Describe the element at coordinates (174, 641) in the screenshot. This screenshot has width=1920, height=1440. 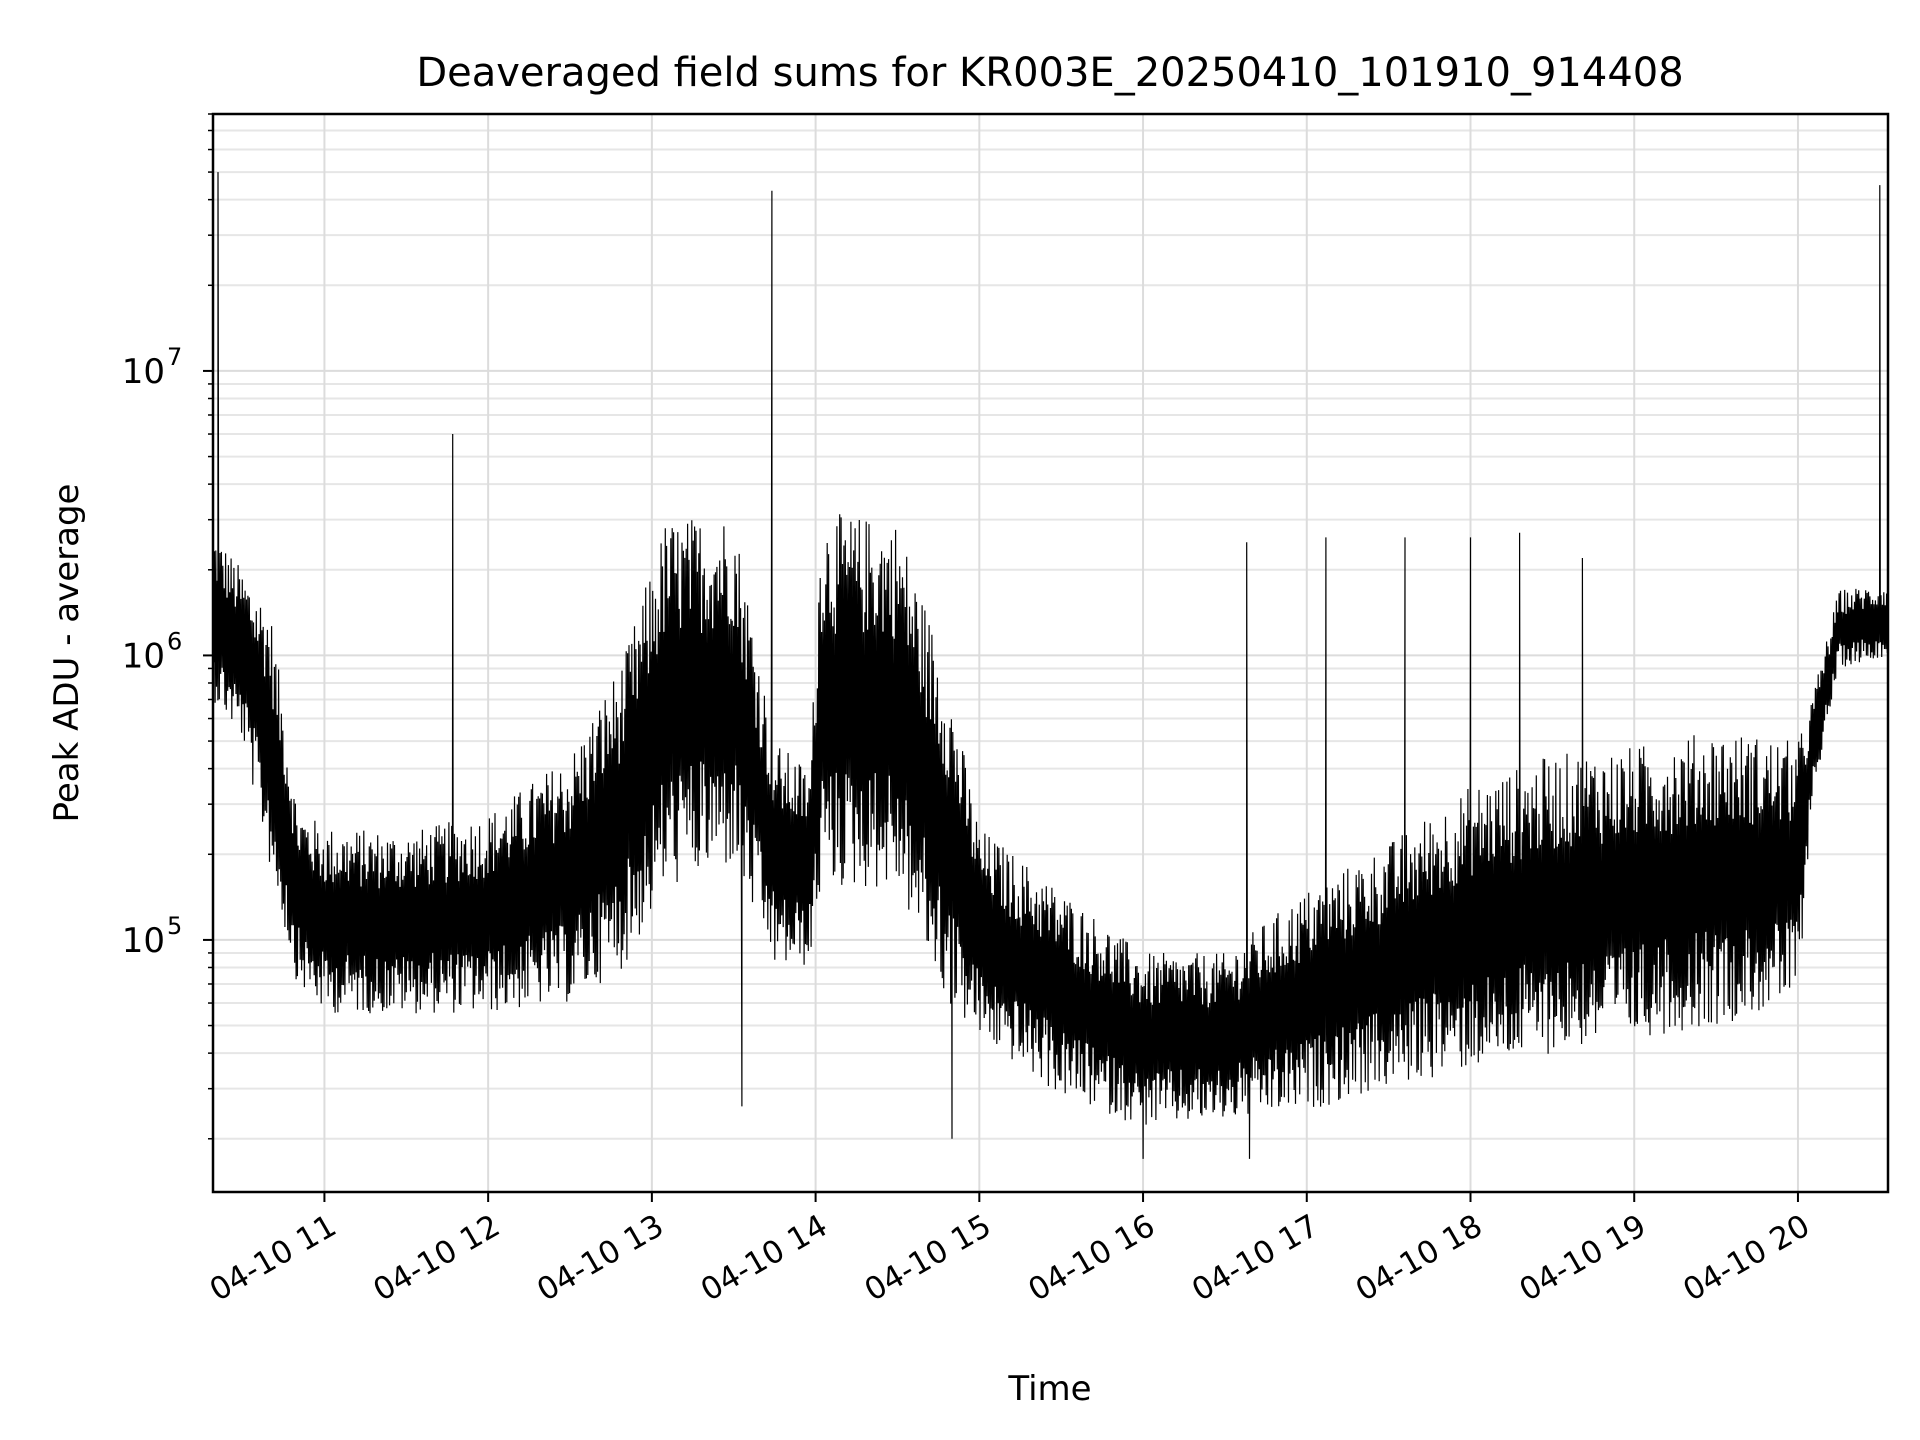
I see `y-tick-exponent: 6` at that location.